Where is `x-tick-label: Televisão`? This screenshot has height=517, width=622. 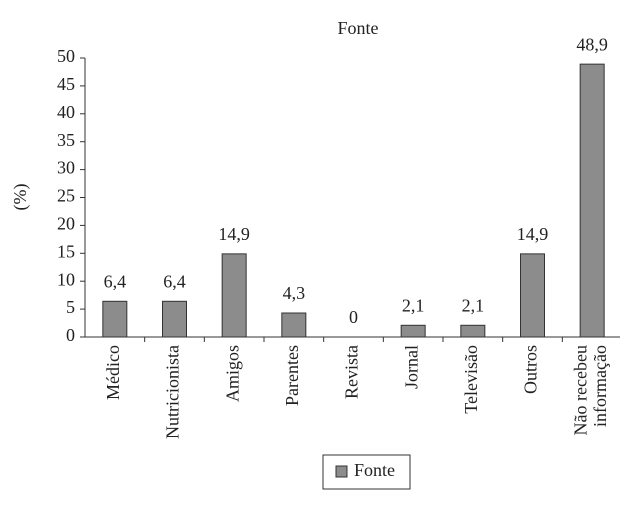
x-tick-label: Televisão is located at coordinates (471, 379).